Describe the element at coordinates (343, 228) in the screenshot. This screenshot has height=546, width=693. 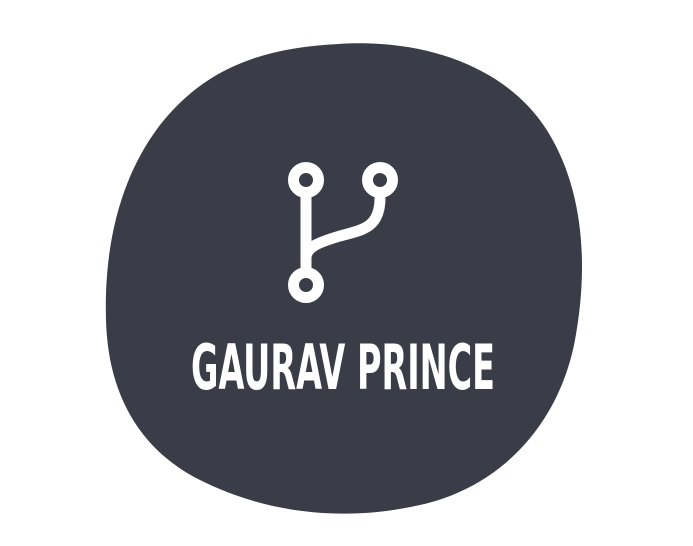
I see `branch-curve-line` at that location.